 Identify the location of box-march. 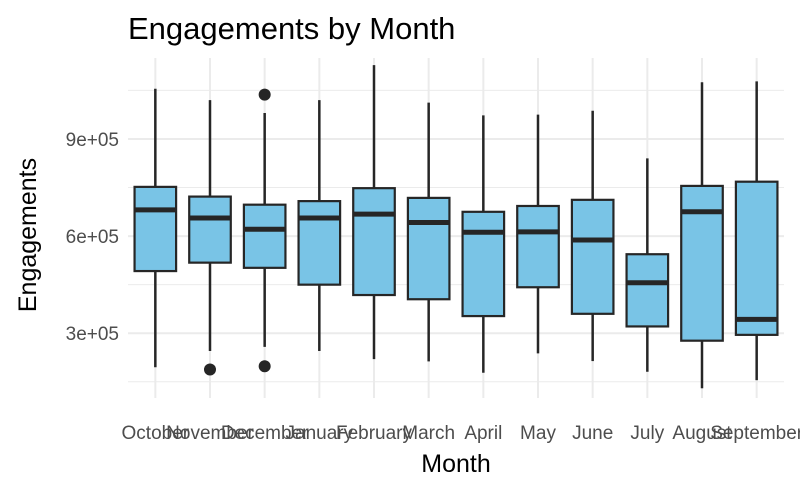
(428, 232).